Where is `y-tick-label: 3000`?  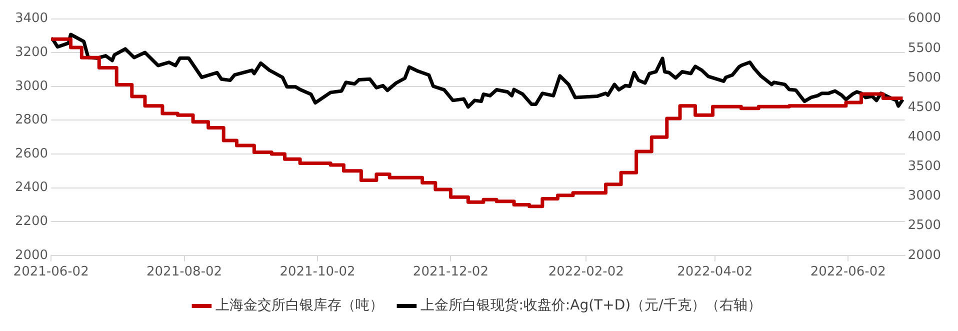
y-tick-label: 3000 is located at coordinates (31, 86).